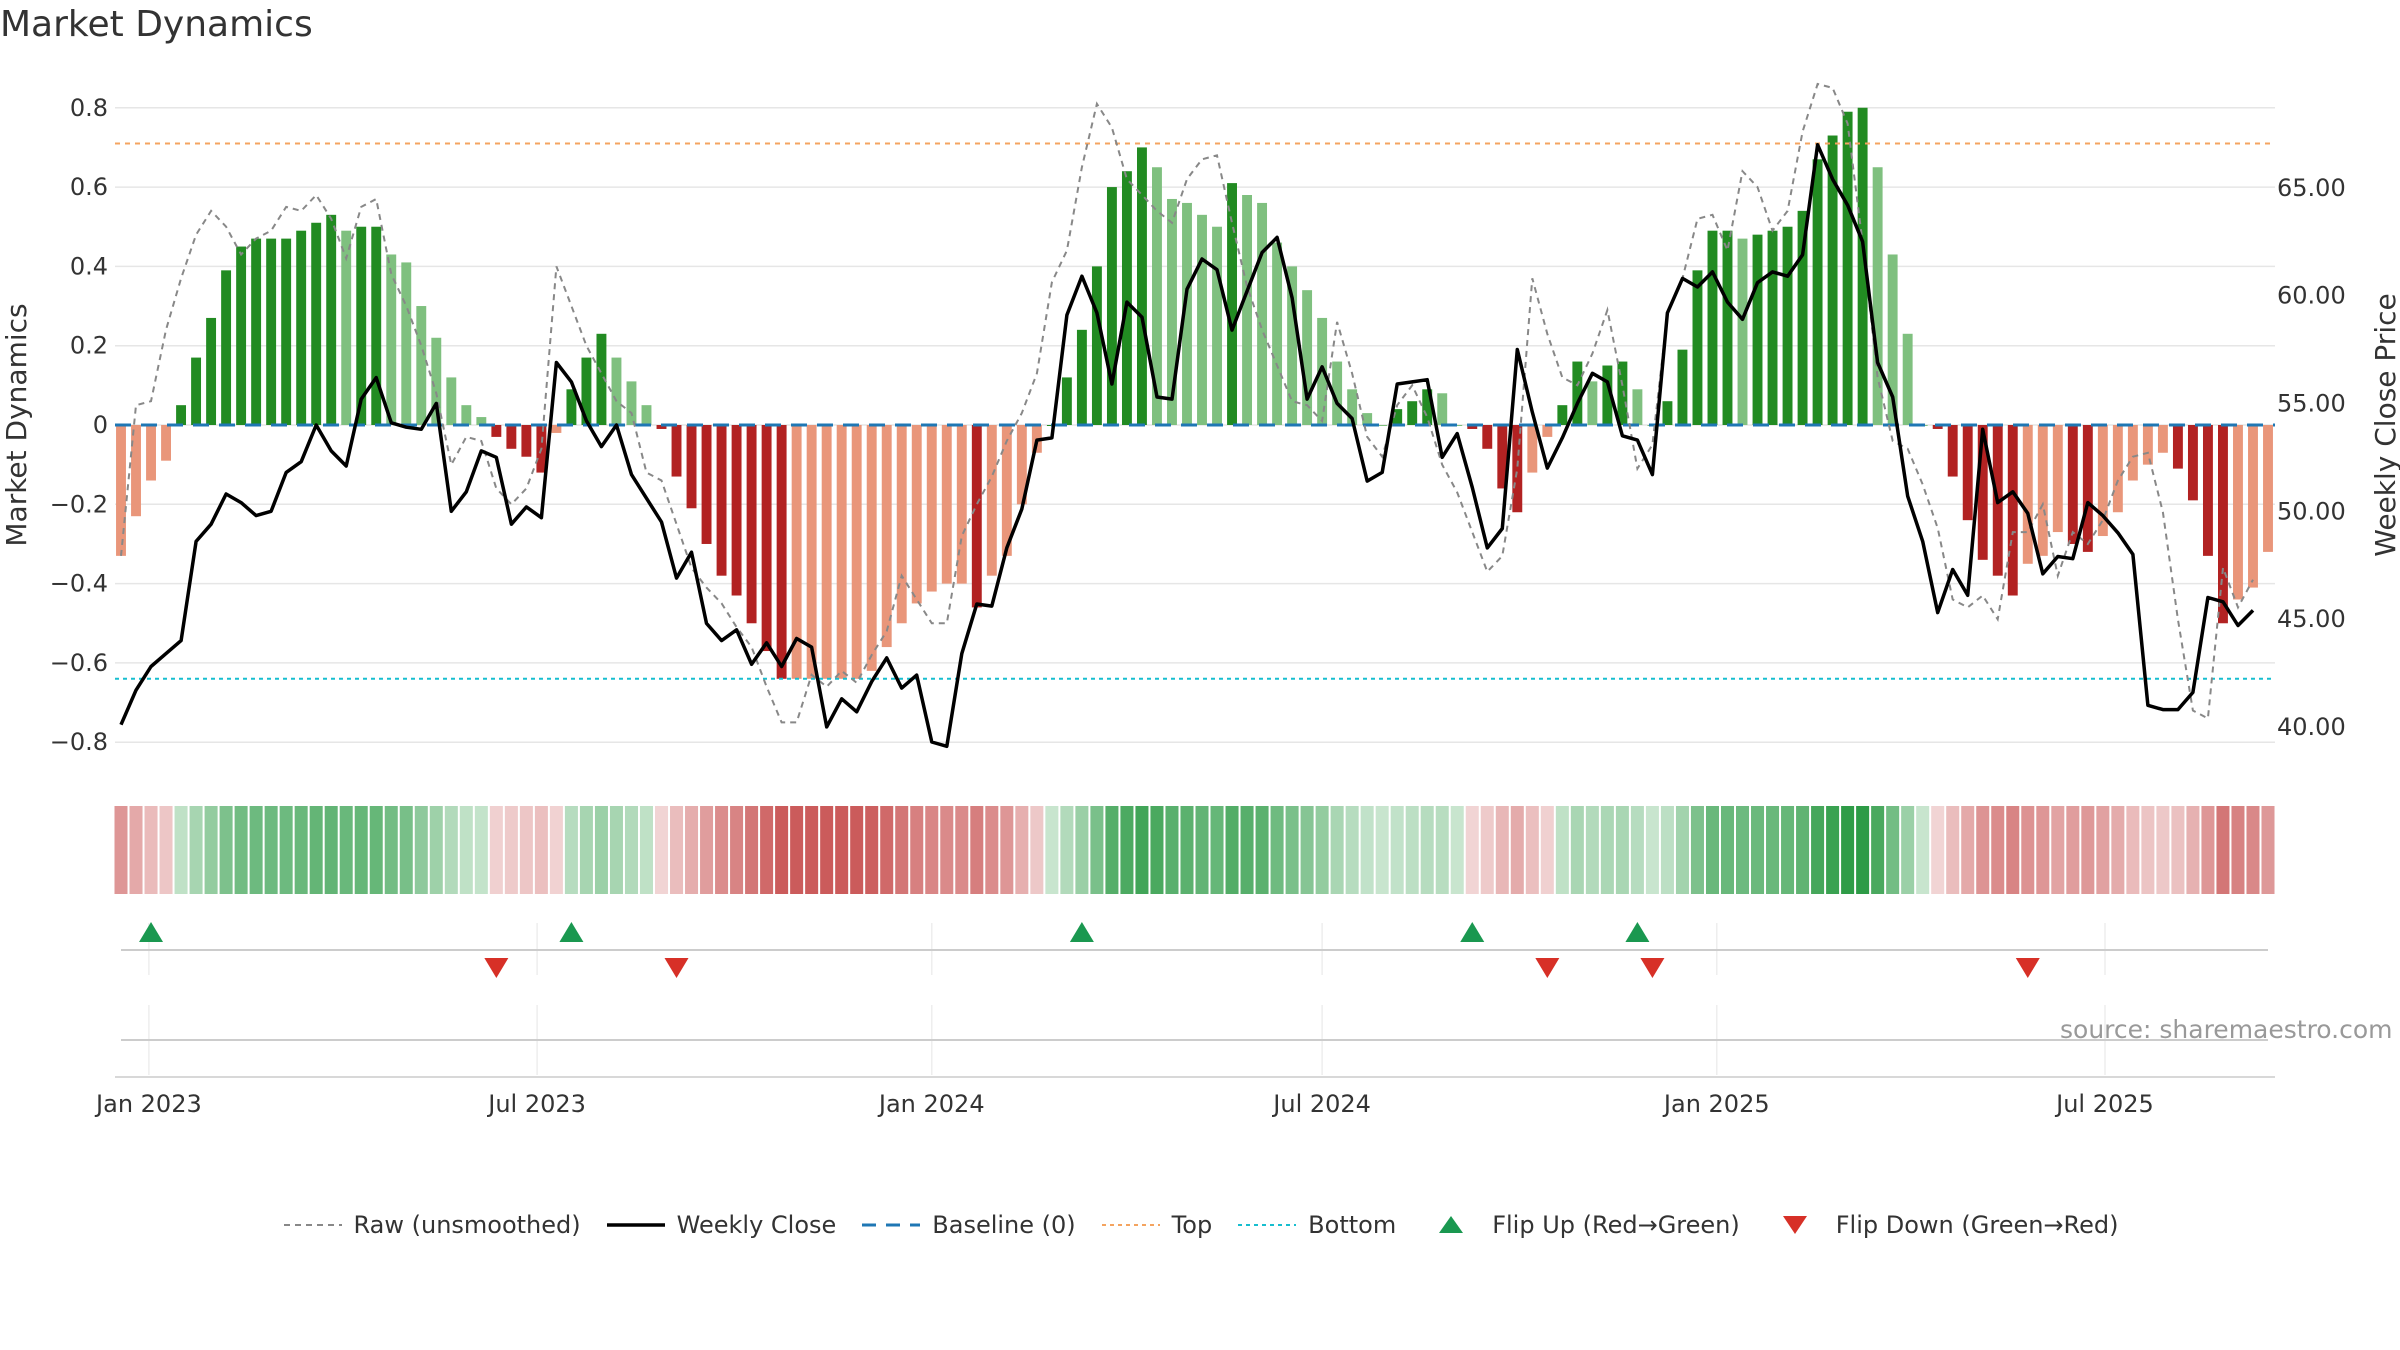 The height and width of the screenshot is (1350, 2400). What do you see at coordinates (720, 1225) in the screenshot?
I see `legend-item: Weekly Close` at bounding box center [720, 1225].